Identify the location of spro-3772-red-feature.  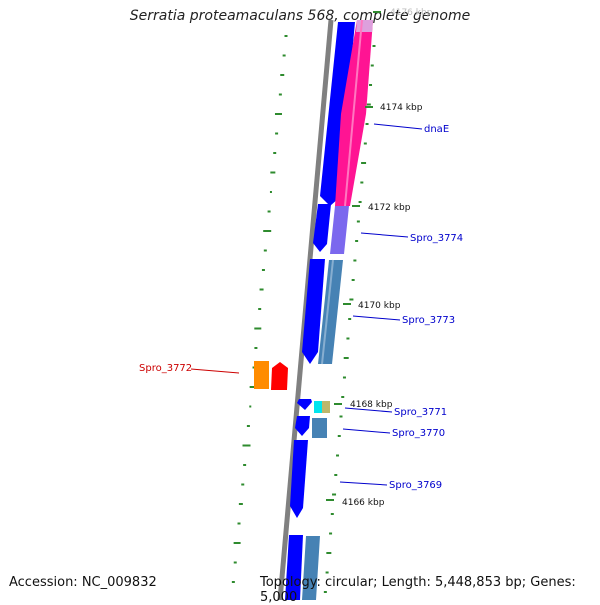
(279, 376).